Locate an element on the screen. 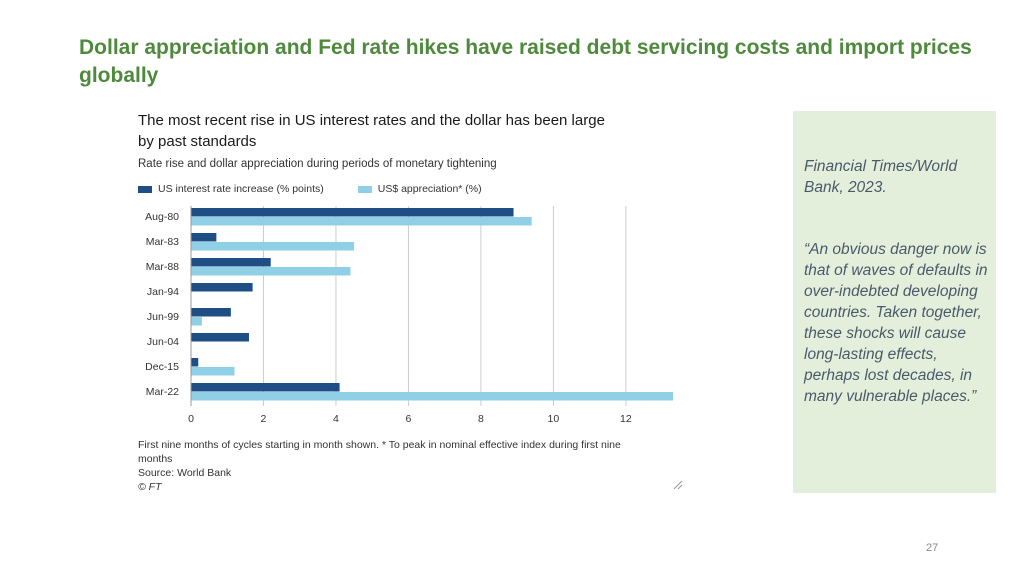 The image size is (1024, 576). x-tick-label-8: 8 is located at coordinates (481, 419).